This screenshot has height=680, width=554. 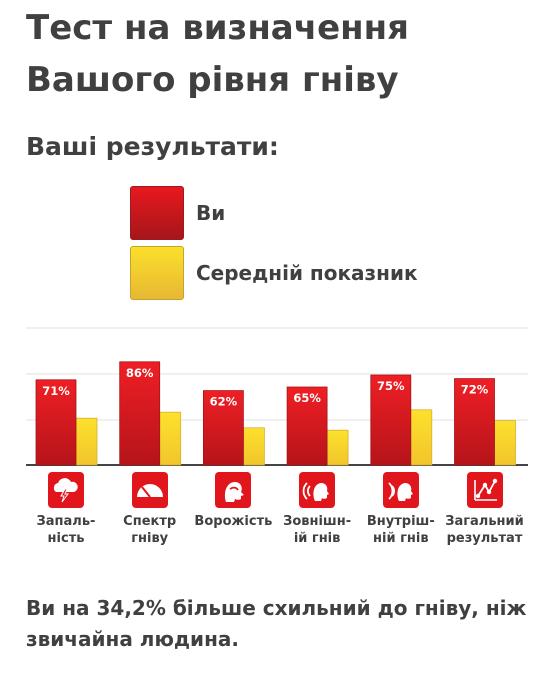 What do you see at coordinates (484, 490) in the screenshot?
I see `result-graph-icon` at bounding box center [484, 490].